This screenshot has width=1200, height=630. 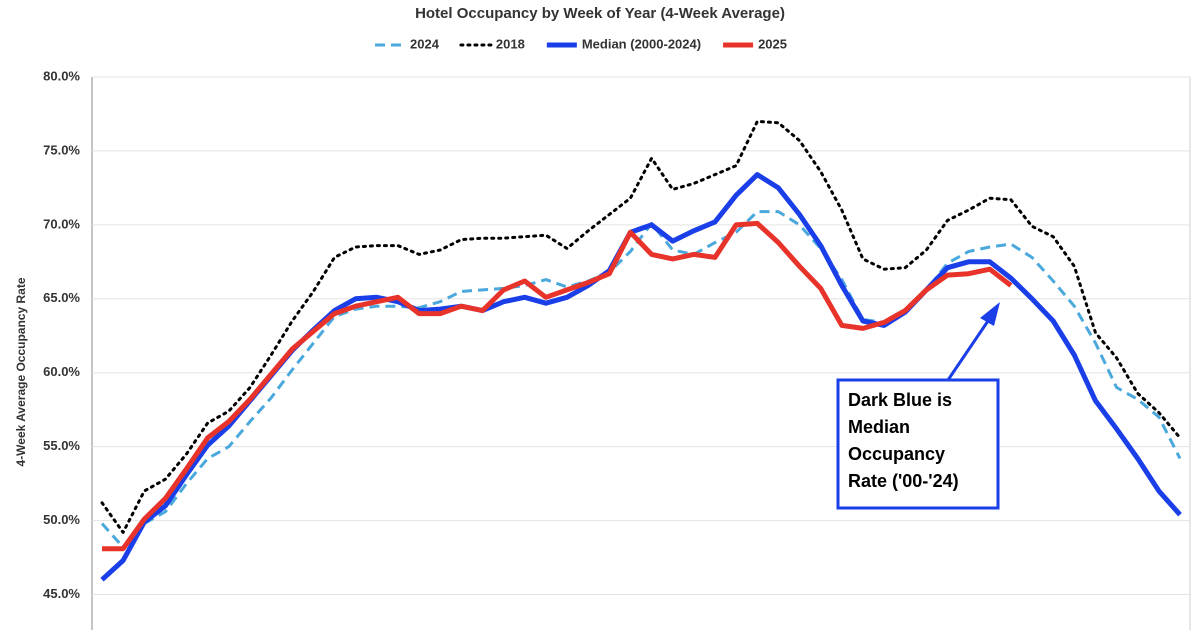 I want to click on y-axis-label: 4-Week Average Occupancy Rate, so click(x=21, y=371).